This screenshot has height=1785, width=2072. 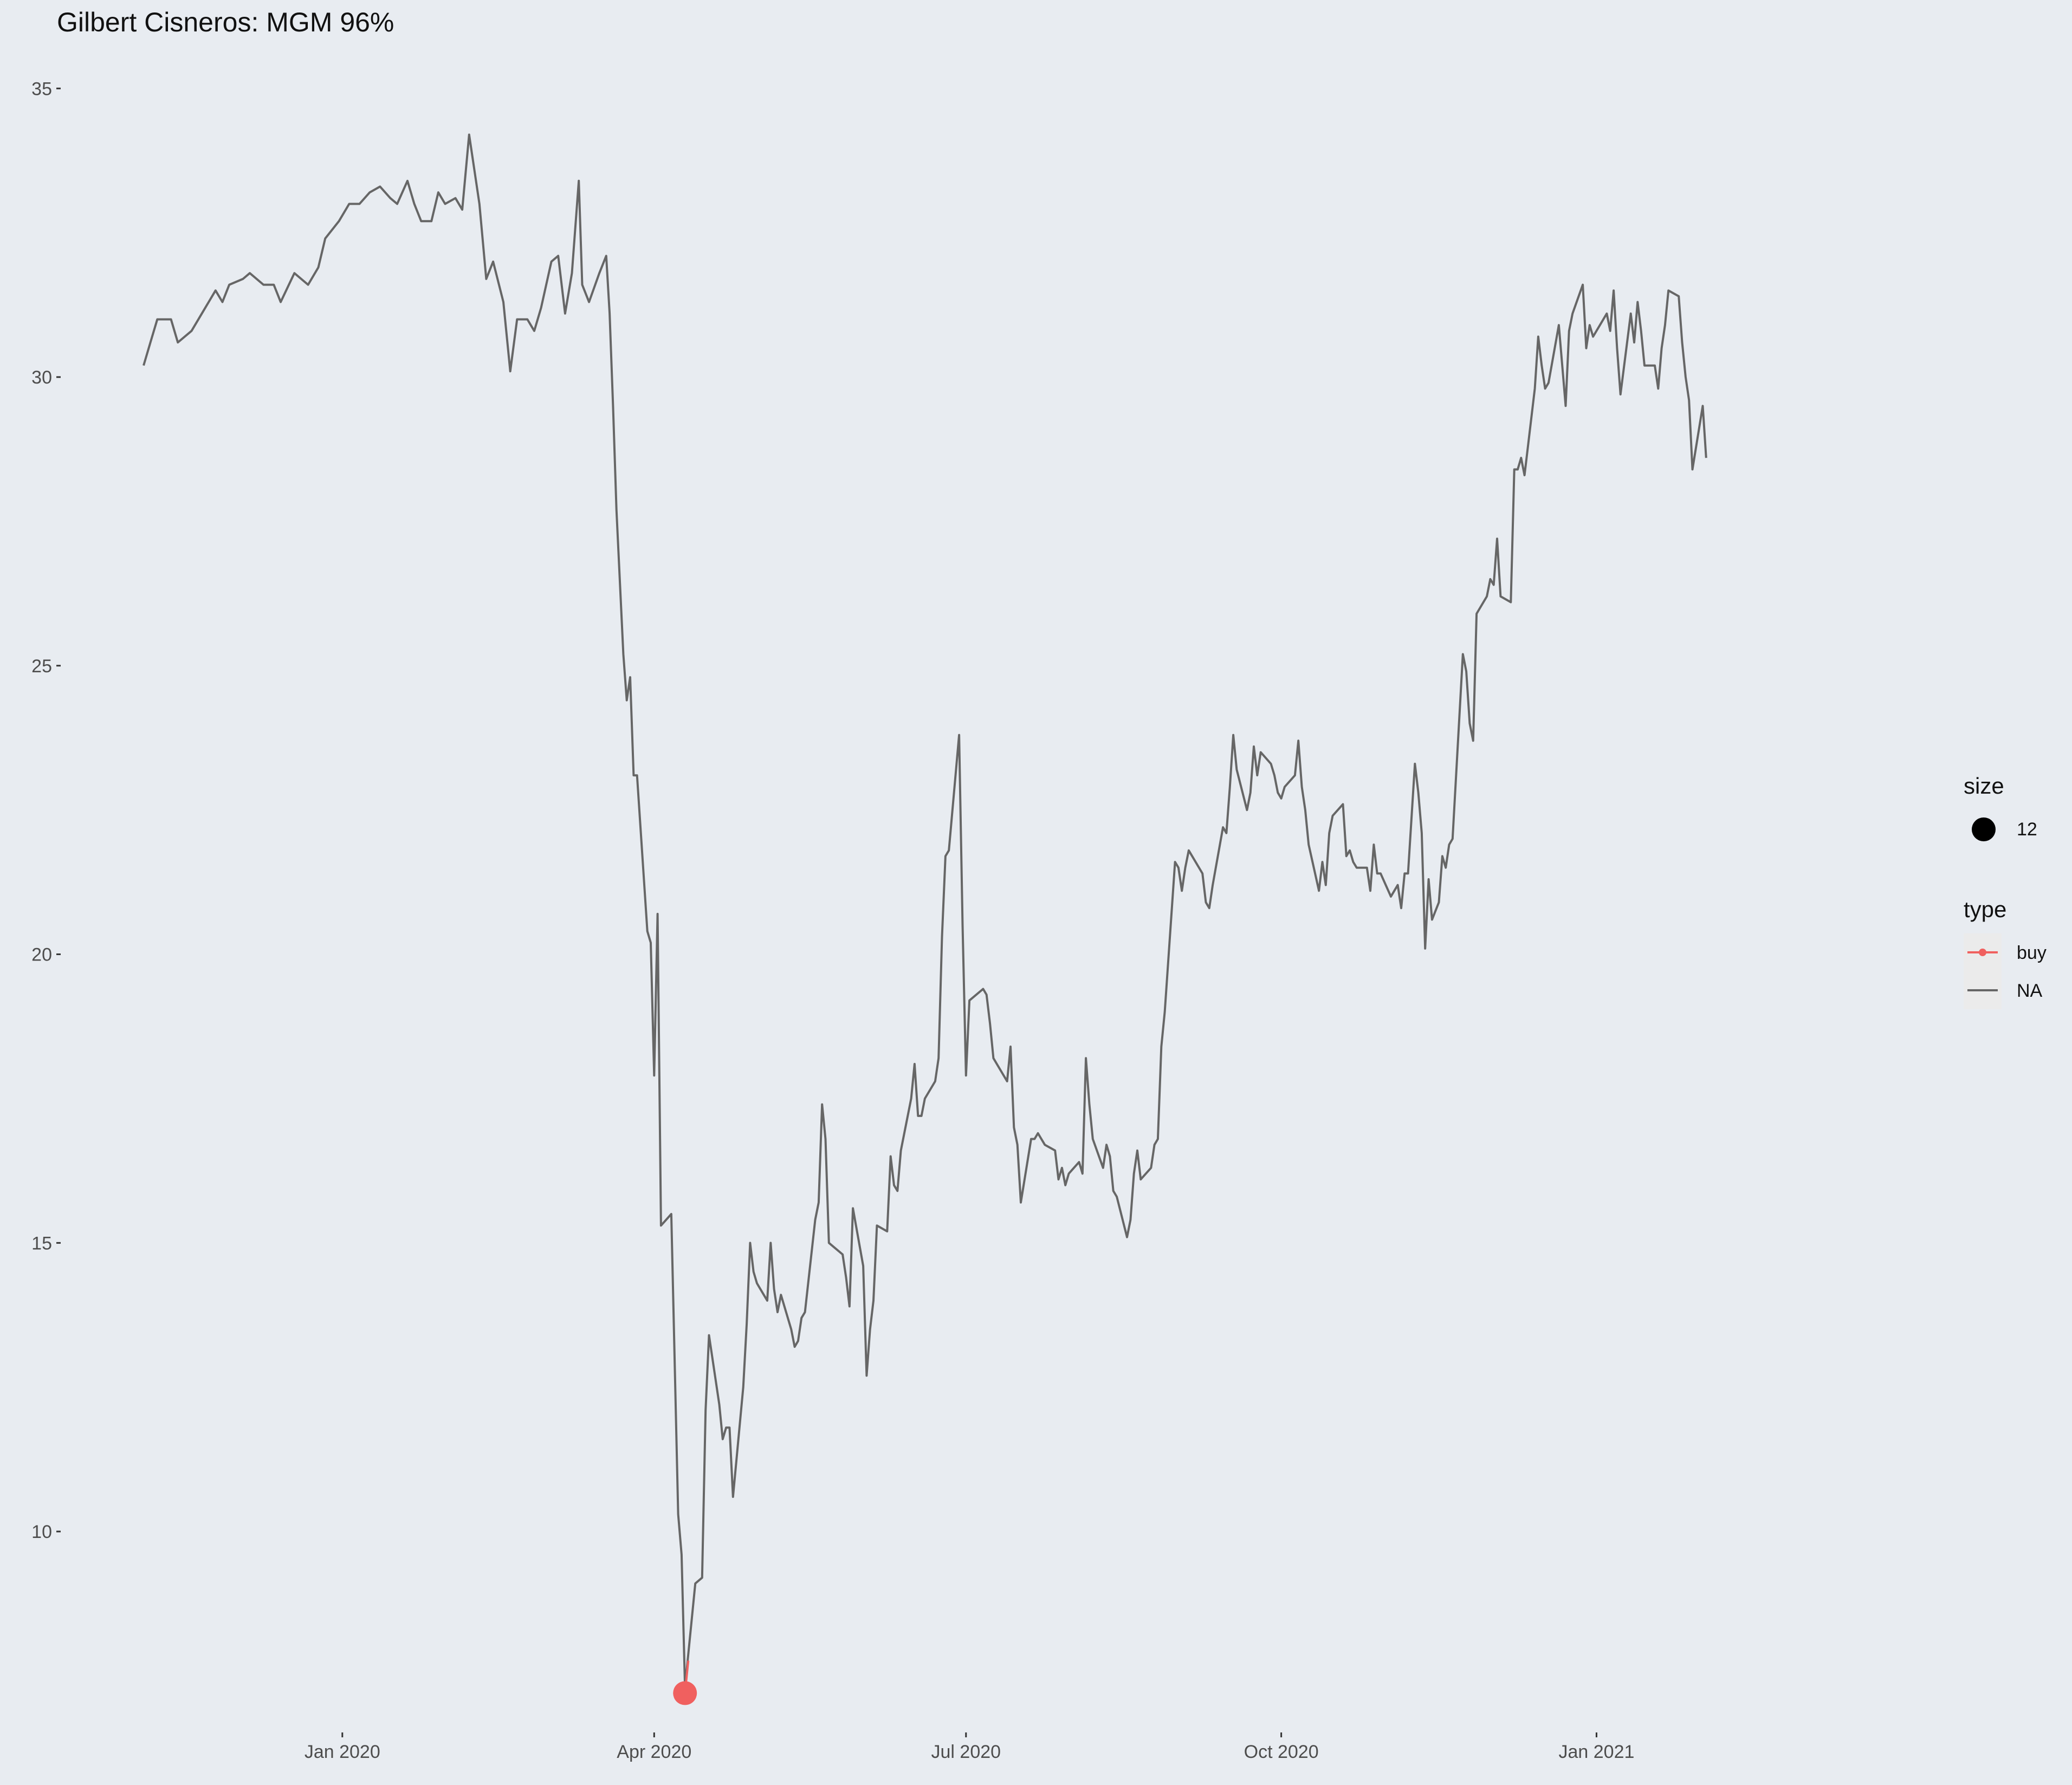 What do you see at coordinates (1984, 829) in the screenshot?
I see `legend-size-dot` at bounding box center [1984, 829].